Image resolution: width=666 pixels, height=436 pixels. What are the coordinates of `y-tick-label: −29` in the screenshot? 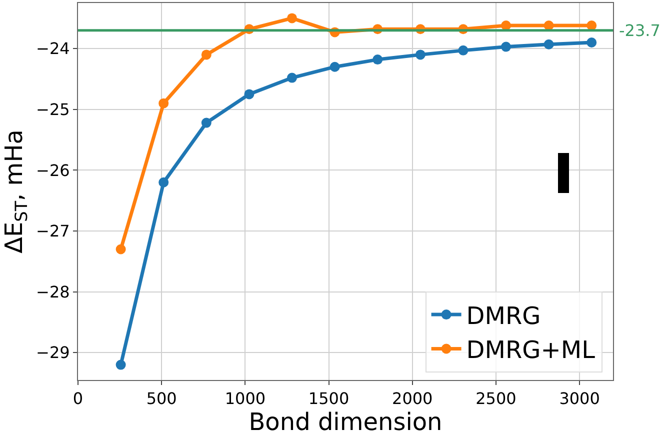 It's located at (53, 352).